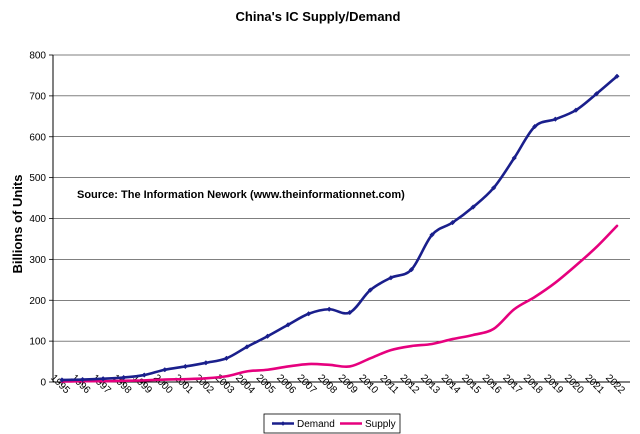 Image resolution: width=640 pixels, height=434 pixels. What do you see at coordinates (286, 385) in the screenshot?
I see `x-tick-label: 2006` at bounding box center [286, 385].